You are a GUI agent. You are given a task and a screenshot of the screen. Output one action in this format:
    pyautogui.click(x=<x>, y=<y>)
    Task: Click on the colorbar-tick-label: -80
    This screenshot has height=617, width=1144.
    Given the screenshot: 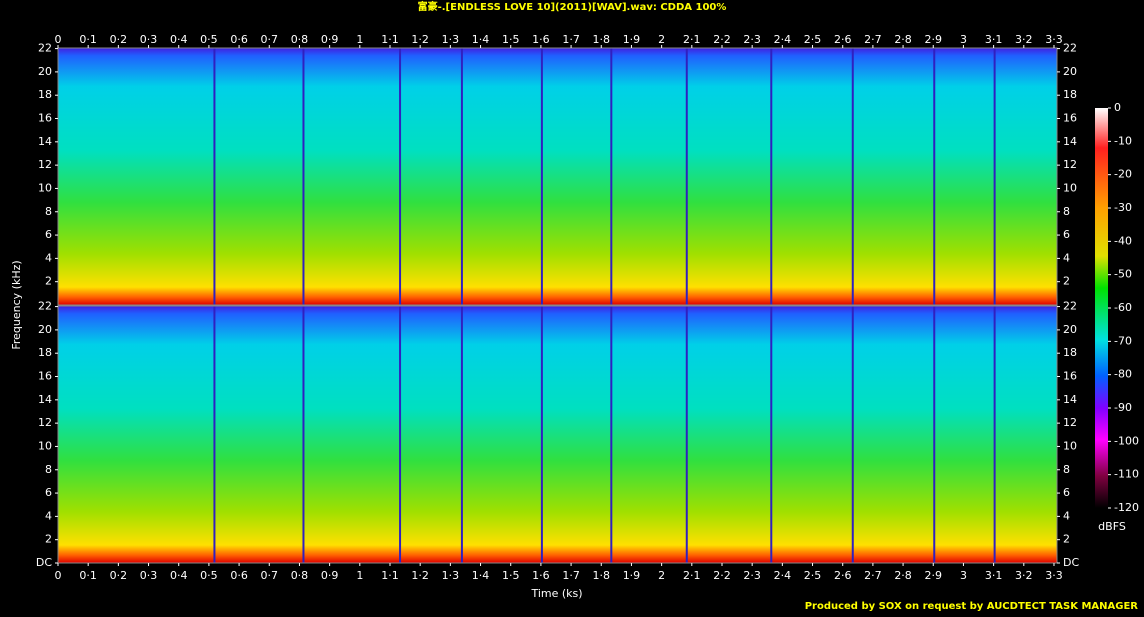 What is the action you would take?
    pyautogui.click(x=1123, y=374)
    